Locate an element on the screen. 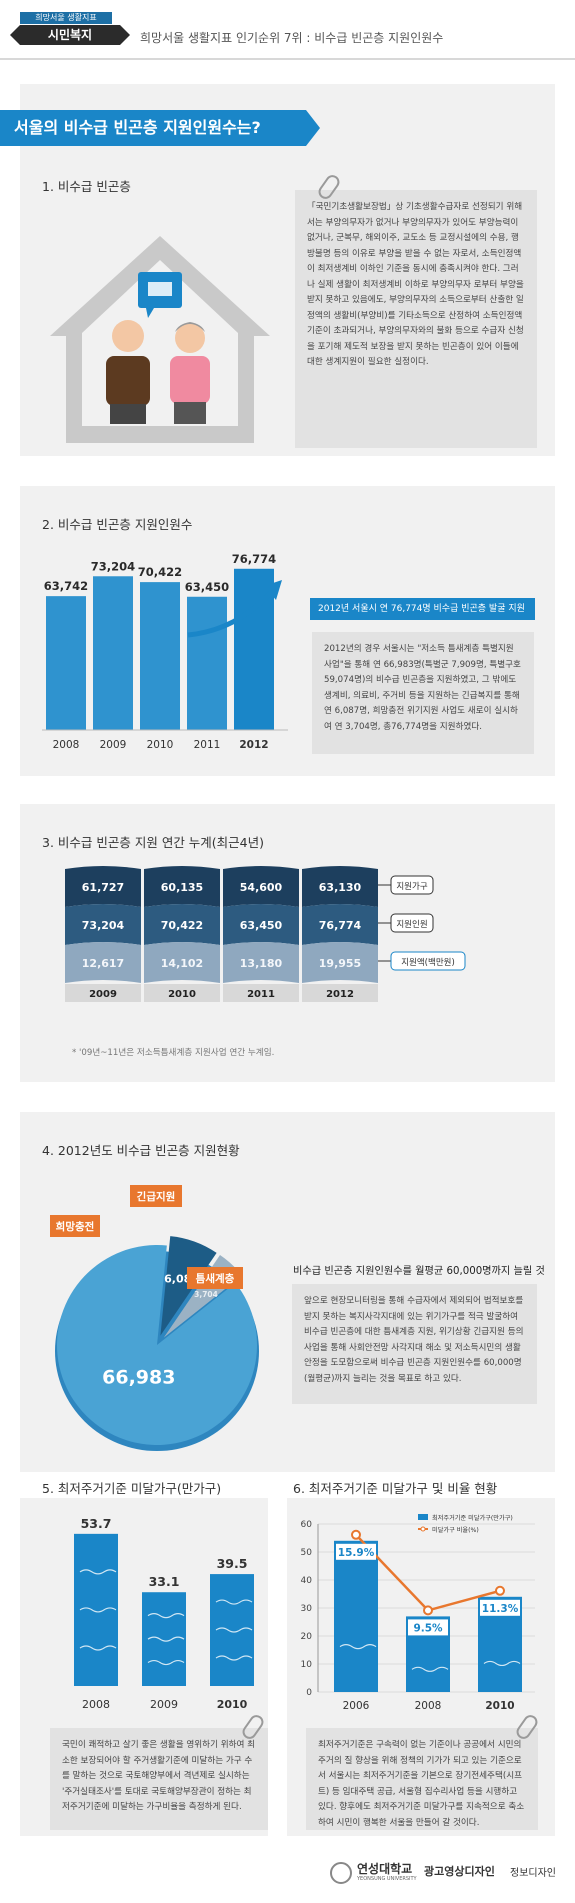 The height and width of the screenshot is (1903, 575). table-cell-value: 60,135 is located at coordinates (182, 887).